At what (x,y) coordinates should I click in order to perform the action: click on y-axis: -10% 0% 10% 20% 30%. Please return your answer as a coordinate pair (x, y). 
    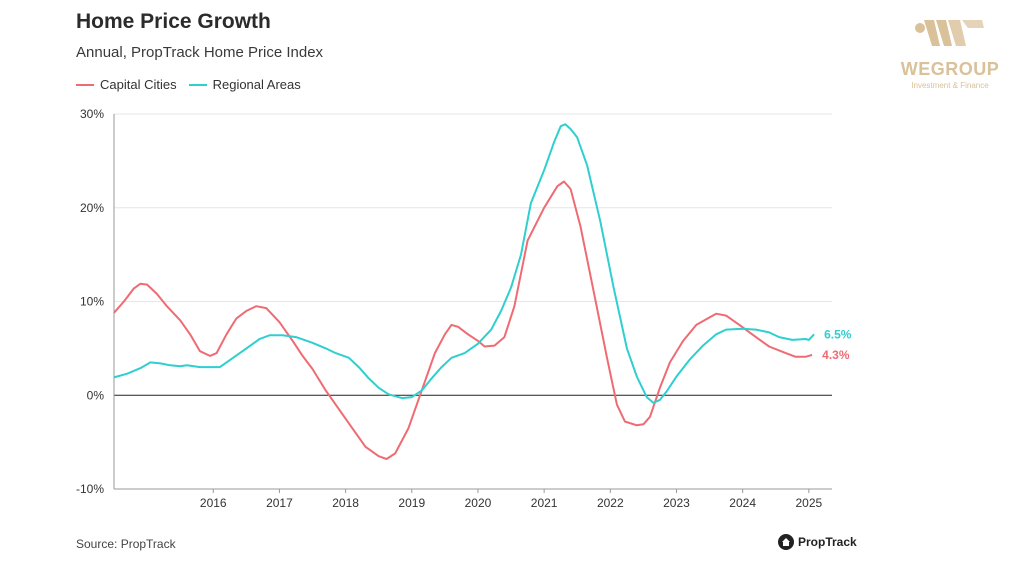
    Looking at the image, I should click on (95, 301).